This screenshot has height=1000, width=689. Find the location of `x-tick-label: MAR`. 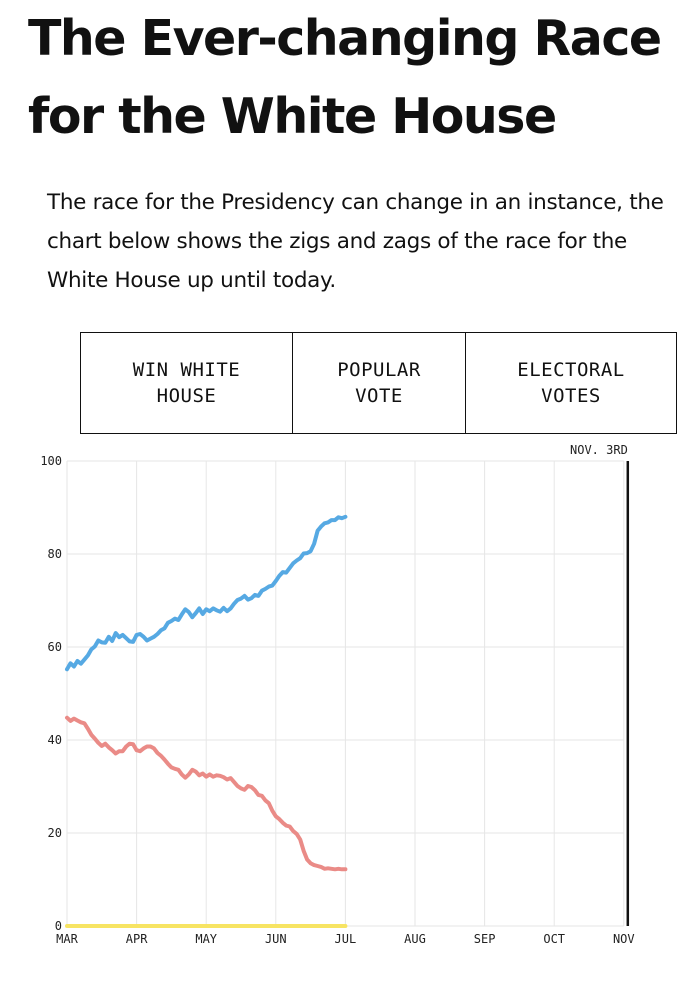

x-tick-label: MAR is located at coordinates (67, 939).